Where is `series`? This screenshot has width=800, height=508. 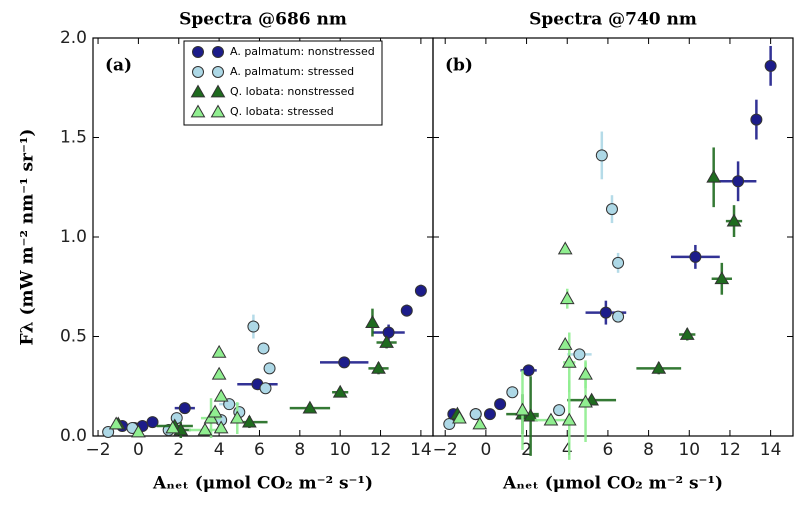 series is located at coordinates (276, 373).